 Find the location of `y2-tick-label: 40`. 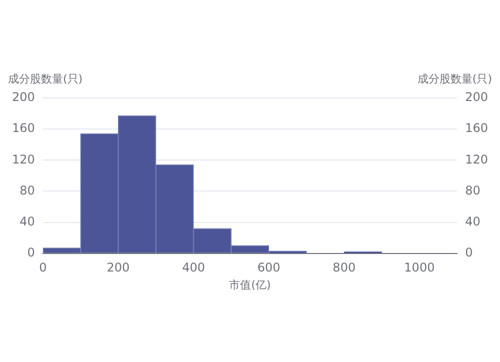

y2-tick-label: 40 is located at coordinates (472, 221).